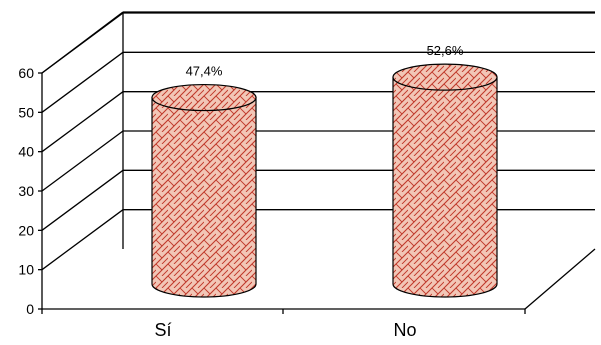  What do you see at coordinates (204, 71) in the screenshot?
I see `data-label: 47,4%` at bounding box center [204, 71].